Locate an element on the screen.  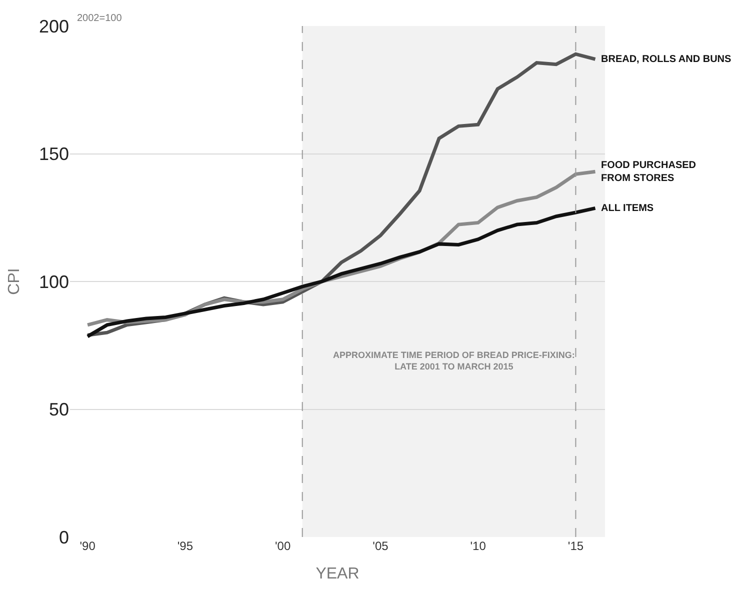
y-tick-label: 100 is located at coordinates (53, 282).